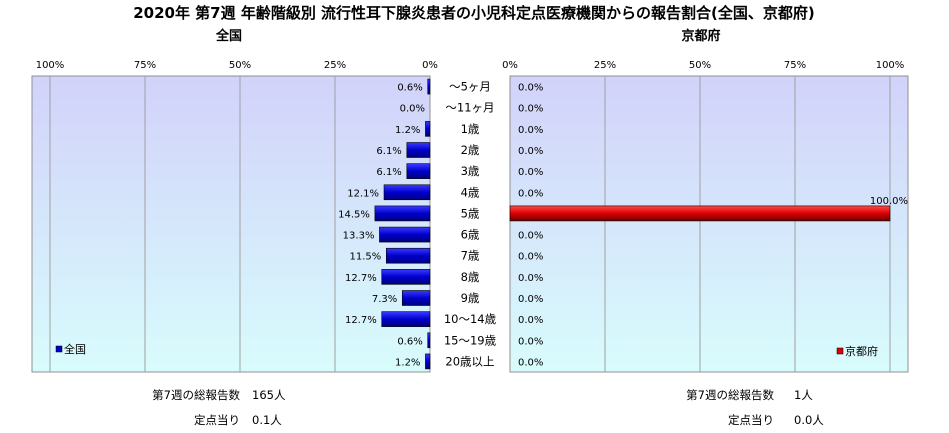 The height and width of the screenshot is (433, 949). What do you see at coordinates (470, 87) in the screenshot?
I see `category-label: ～5ヶ月` at bounding box center [470, 87].